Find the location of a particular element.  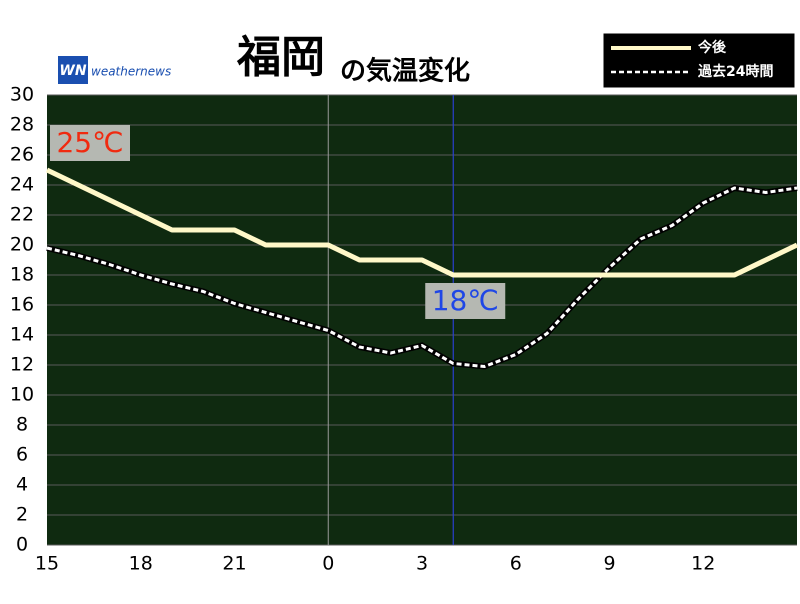

x-tick-label: 18 is located at coordinates (141, 564).